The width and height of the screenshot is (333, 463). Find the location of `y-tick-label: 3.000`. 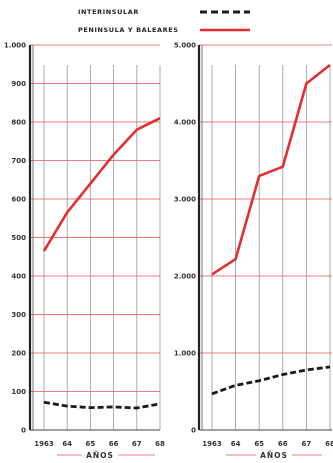

y-tick-label: 3.000 is located at coordinates (185, 200).